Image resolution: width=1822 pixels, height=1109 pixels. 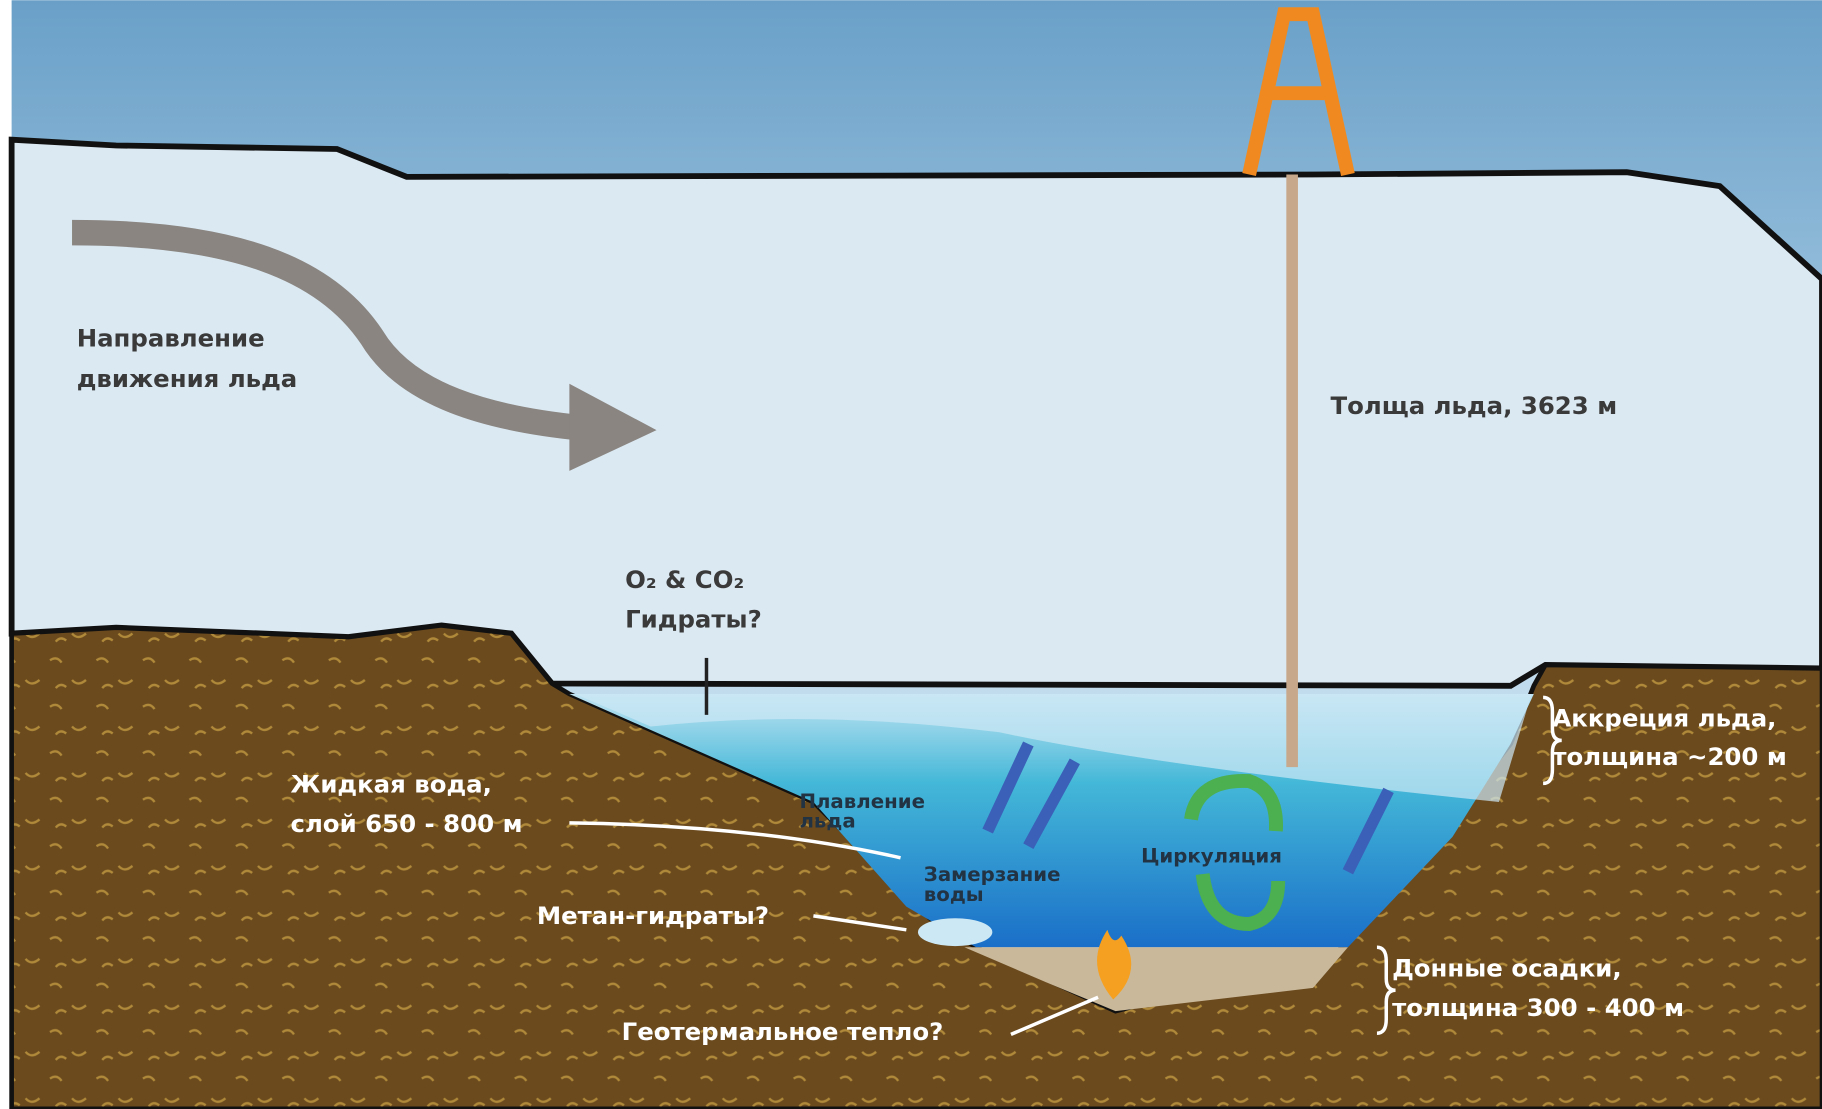 I want to click on circulation-arrows, so click(x=1235, y=852).